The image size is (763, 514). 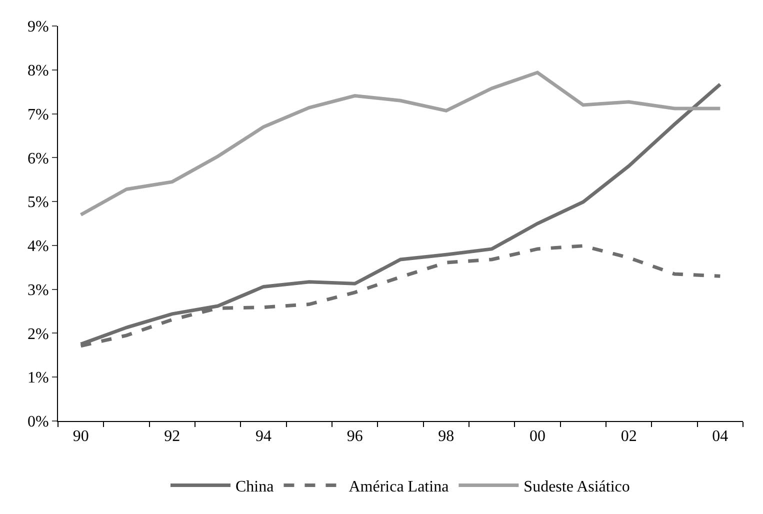 I want to click on y-tick-label: 8%, so click(x=38, y=71).